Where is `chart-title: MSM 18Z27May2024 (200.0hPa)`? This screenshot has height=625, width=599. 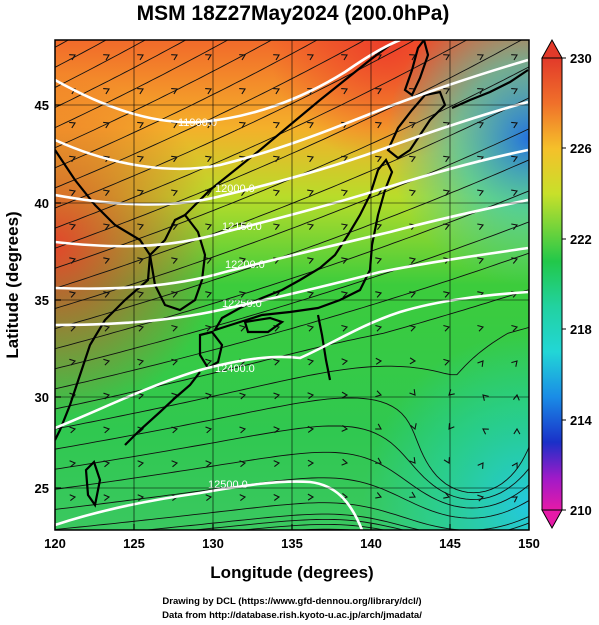 chart-title: MSM 18Z27May2024 (200.0hPa) is located at coordinates (293, 13).